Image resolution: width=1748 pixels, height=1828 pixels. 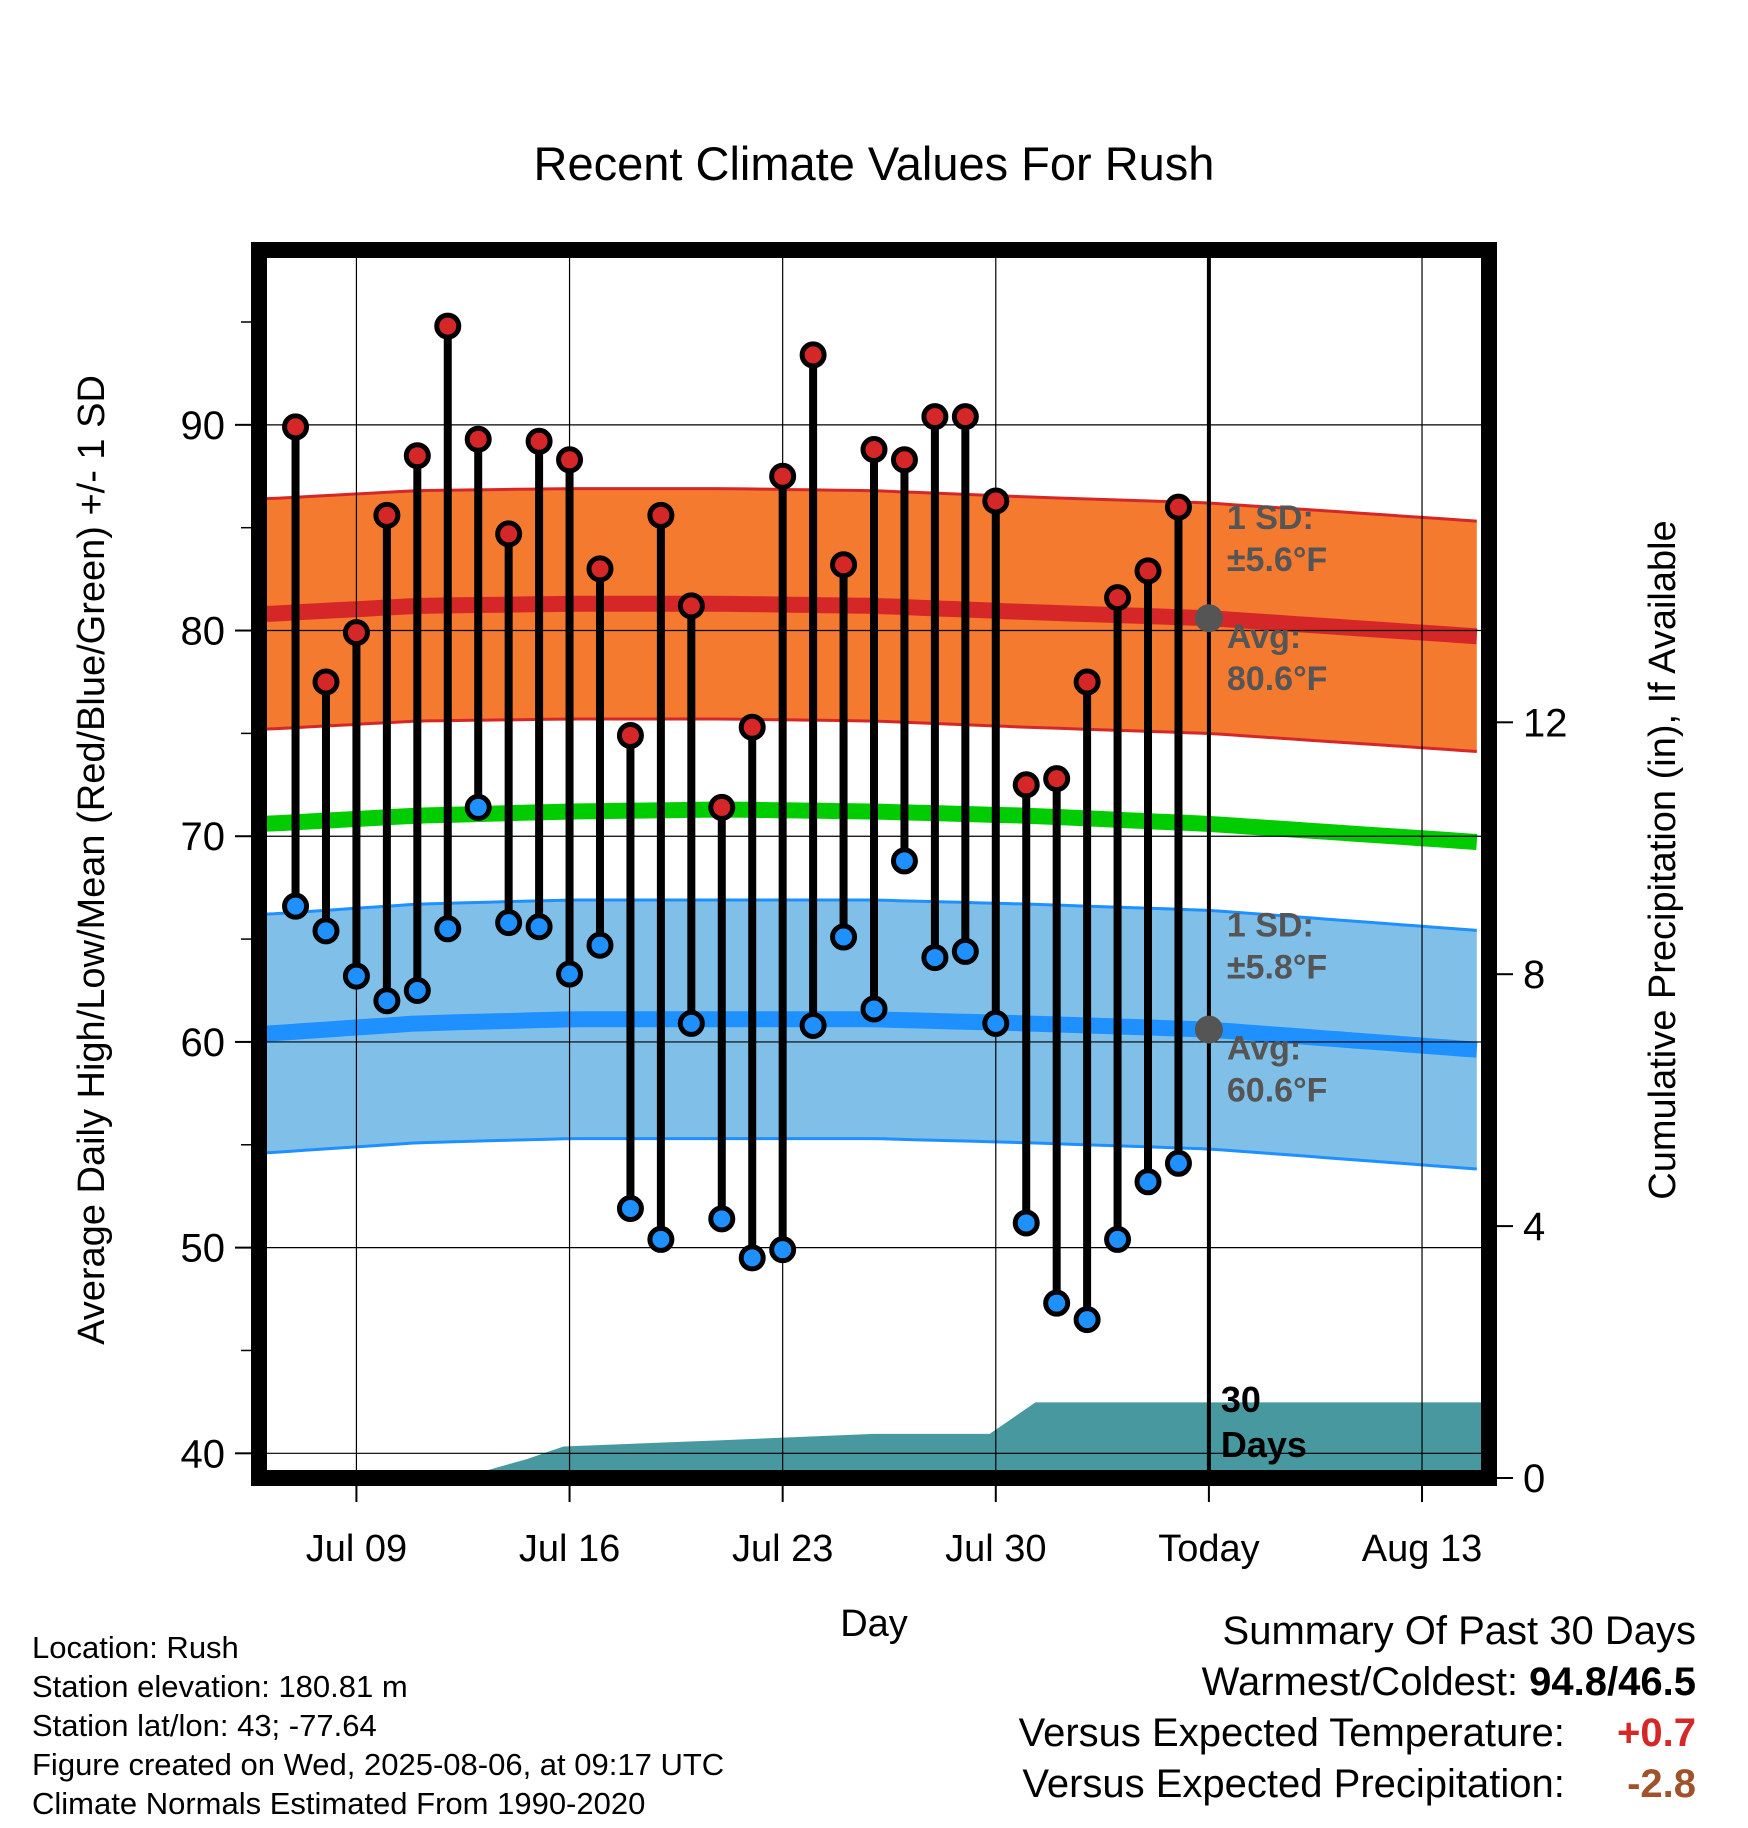 I want to click on temp-label: Versus Expected Temperature:, so click(x=1291, y=1733).